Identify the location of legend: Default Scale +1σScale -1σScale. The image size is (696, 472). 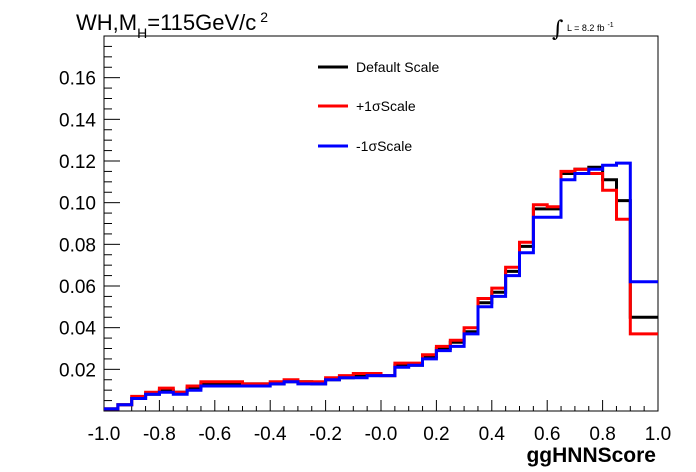
(378, 106).